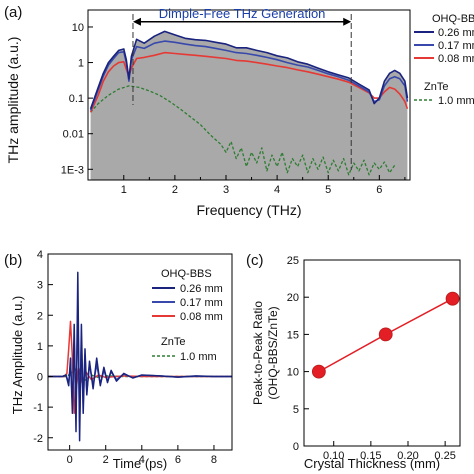 The height and width of the screenshot is (474, 474). I want to click on y-tick-label: 2, so click(40, 316).